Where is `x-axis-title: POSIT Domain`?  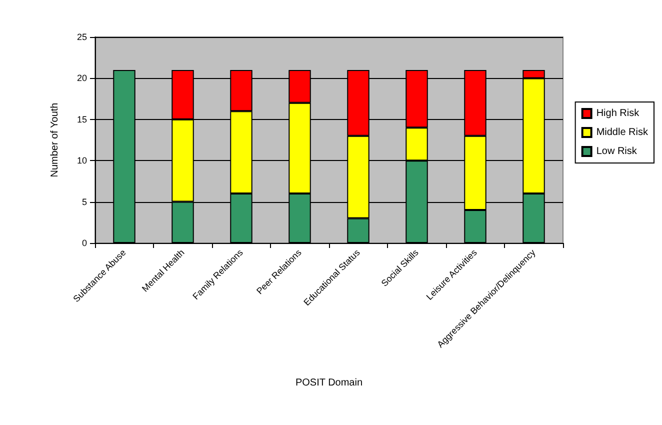 x-axis-title: POSIT Domain is located at coordinates (329, 383).